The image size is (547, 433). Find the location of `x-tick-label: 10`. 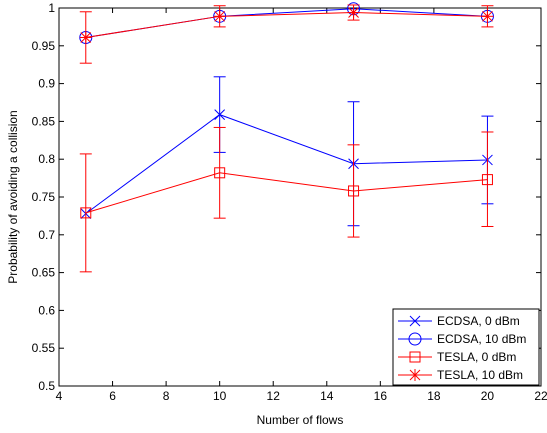

x-tick-label: 10 is located at coordinates (220, 396).